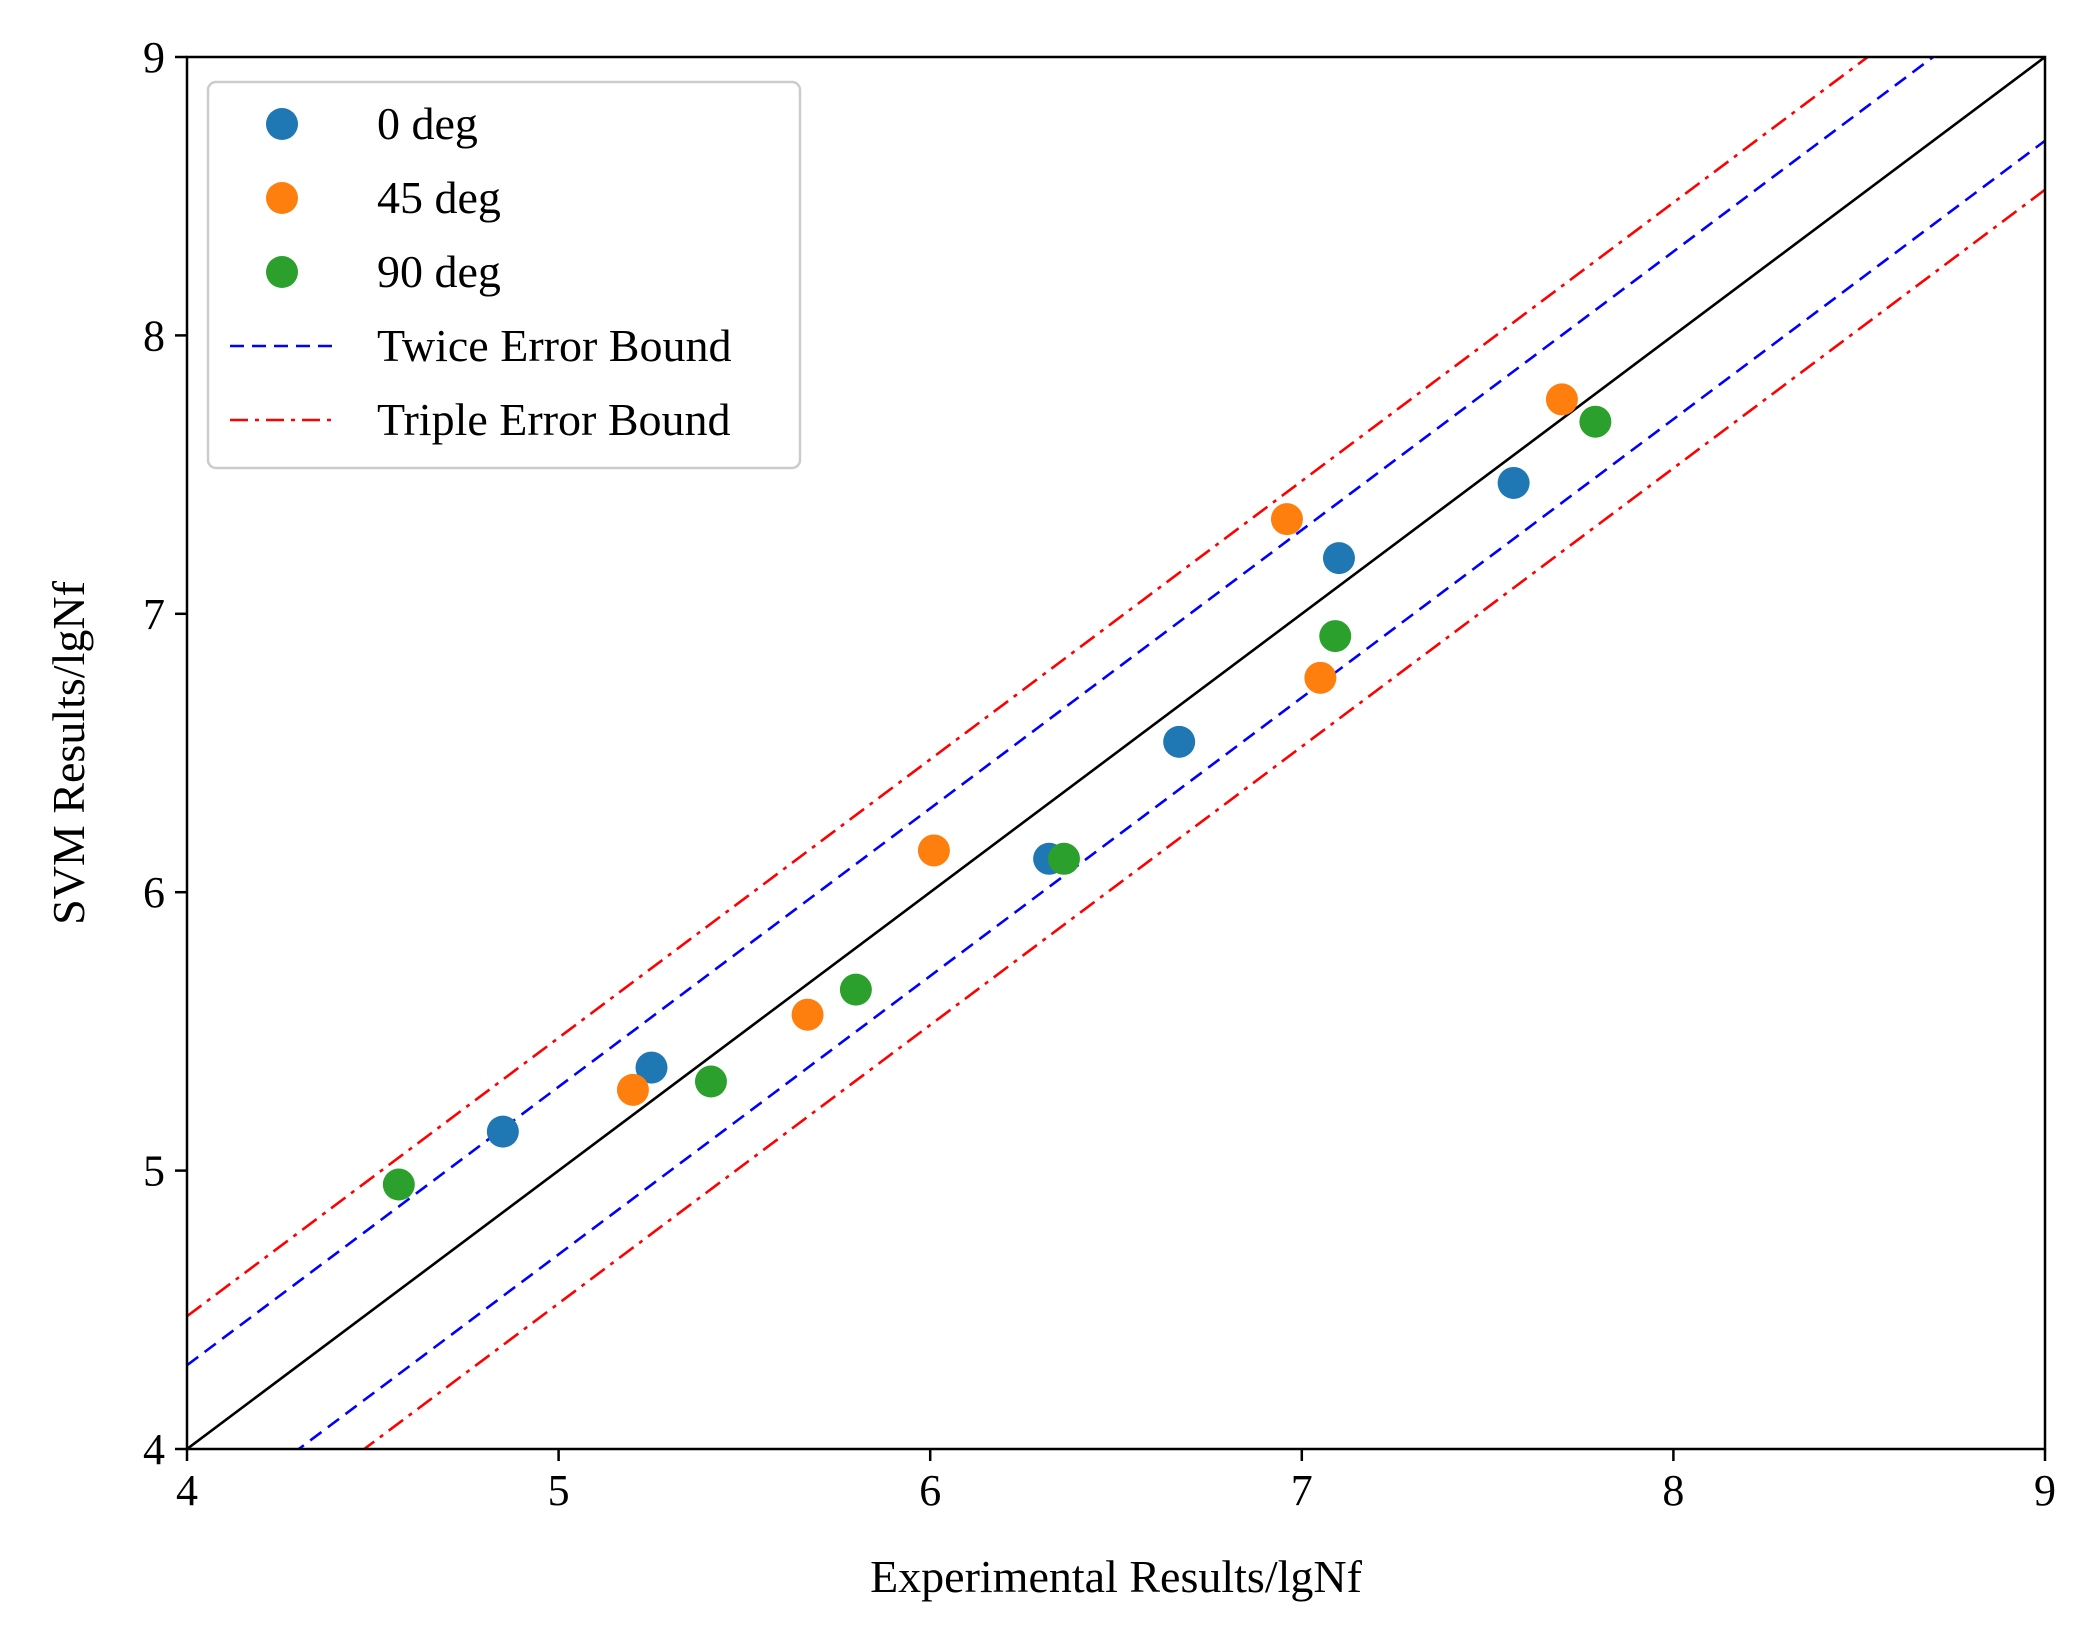  What do you see at coordinates (2045, 1490) in the screenshot?
I see `x-tick-label: 9` at bounding box center [2045, 1490].